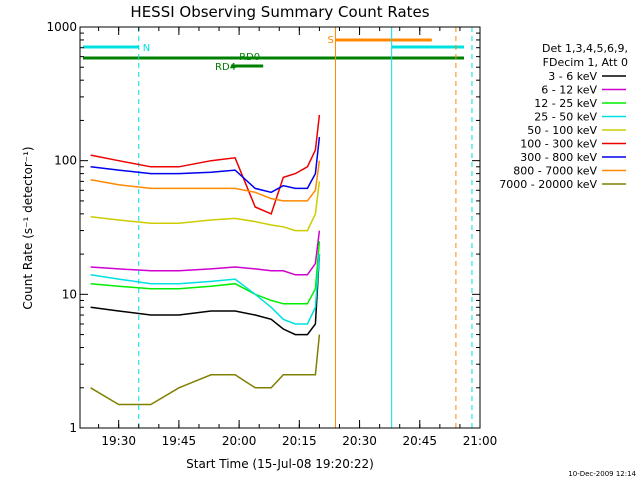  Describe the element at coordinates (359, 441) in the screenshot. I see `x-tick-label: 20:30` at that location.